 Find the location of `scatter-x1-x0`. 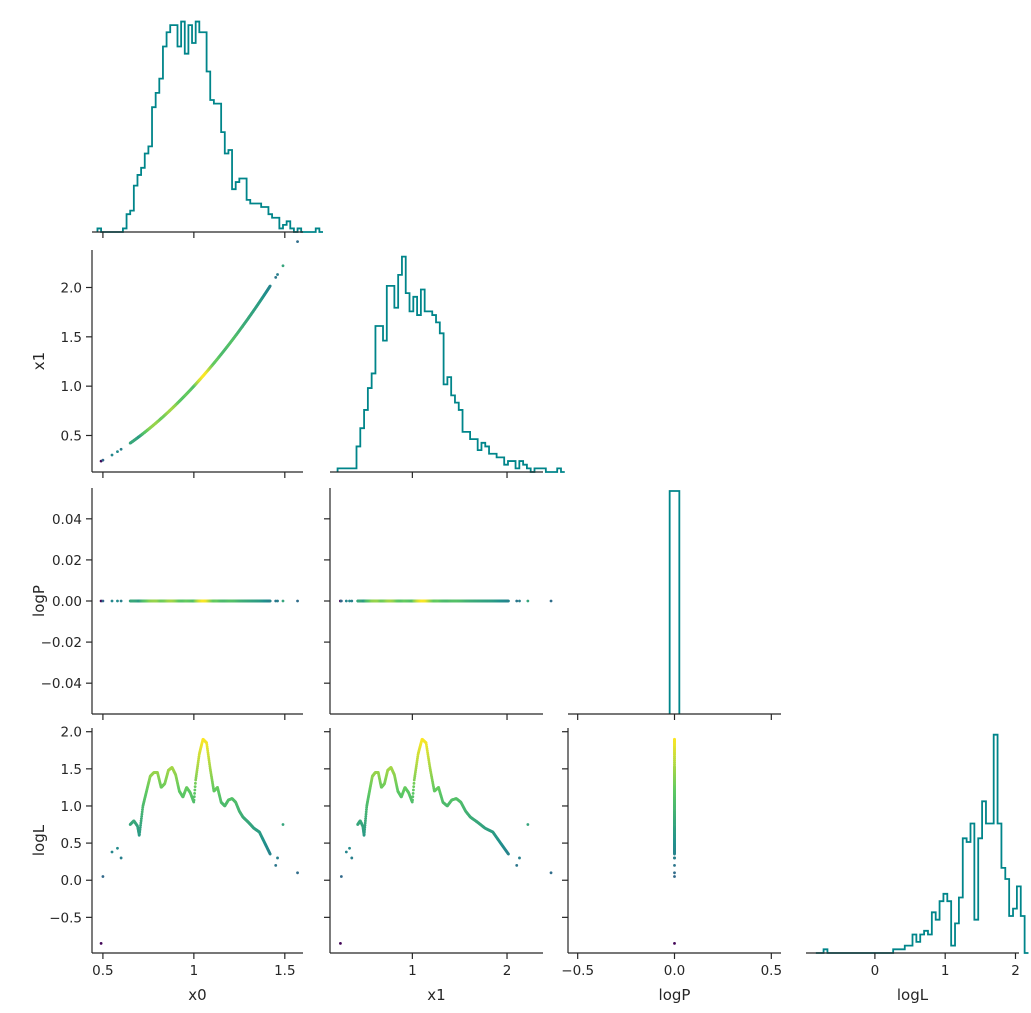

scatter-x1-x0 is located at coordinates (199, 351).